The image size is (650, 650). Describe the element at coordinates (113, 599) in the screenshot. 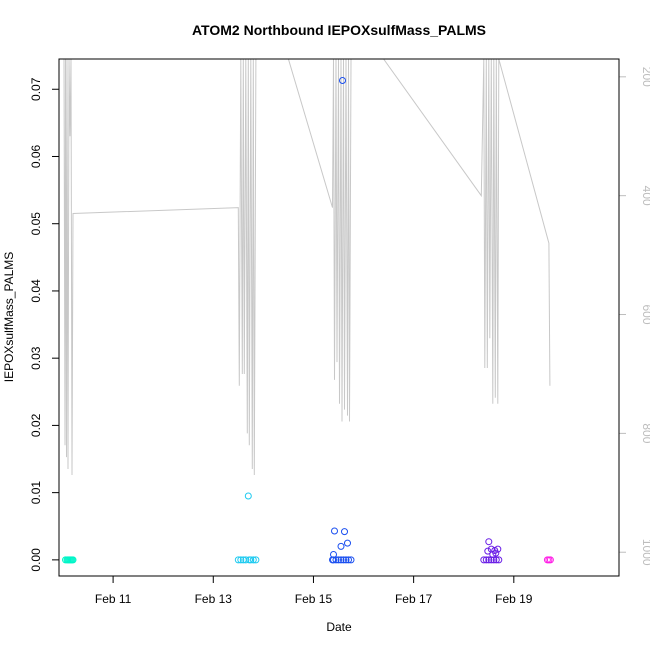

I see `x-tick-label: Feb 11` at that location.